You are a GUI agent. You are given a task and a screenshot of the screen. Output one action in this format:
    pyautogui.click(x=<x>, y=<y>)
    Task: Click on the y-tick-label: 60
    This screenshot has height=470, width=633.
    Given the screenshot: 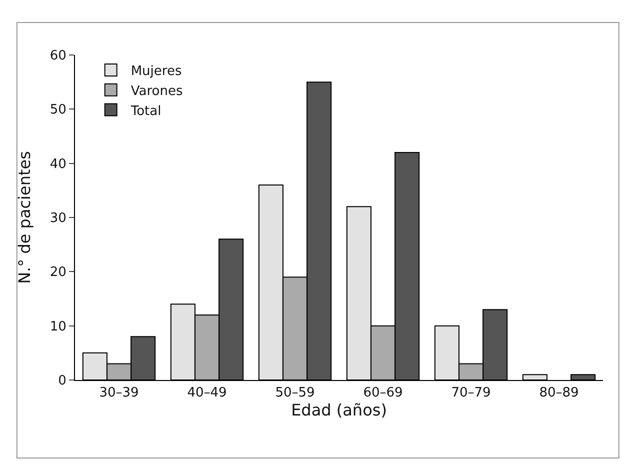 What is the action you would take?
    pyautogui.click(x=58, y=56)
    